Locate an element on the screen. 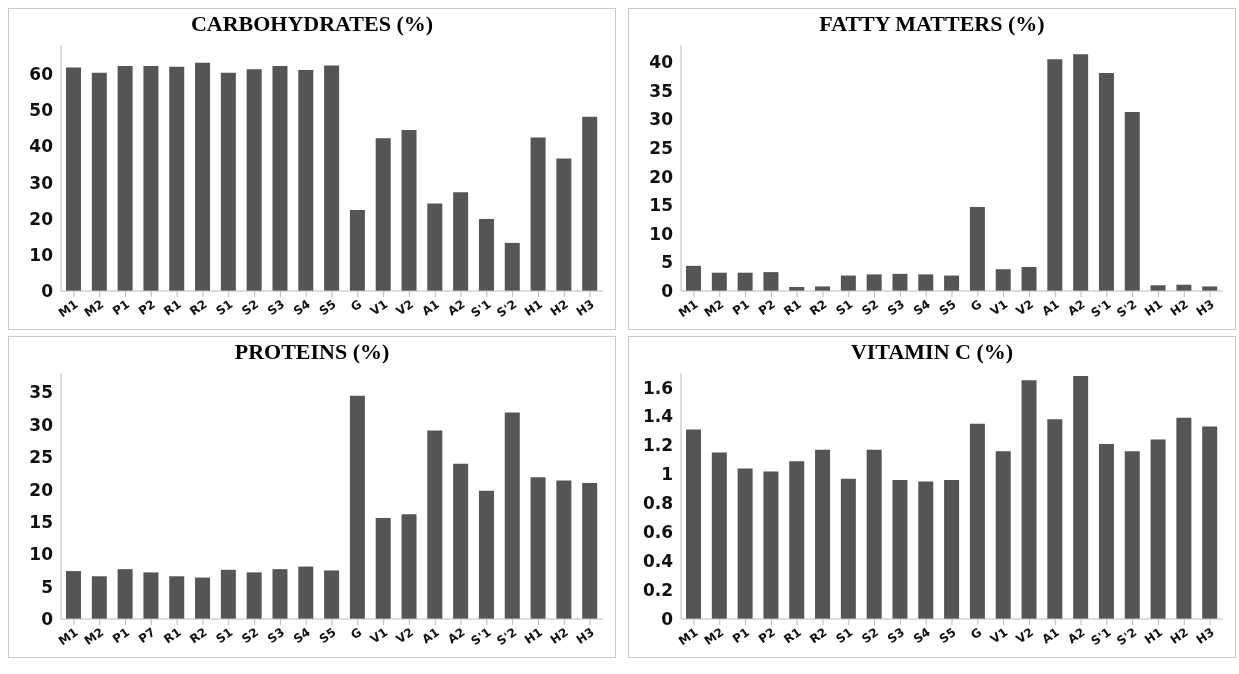 The width and height of the screenshot is (1239, 674). y-tick-label: 60 is located at coordinates (41, 73).